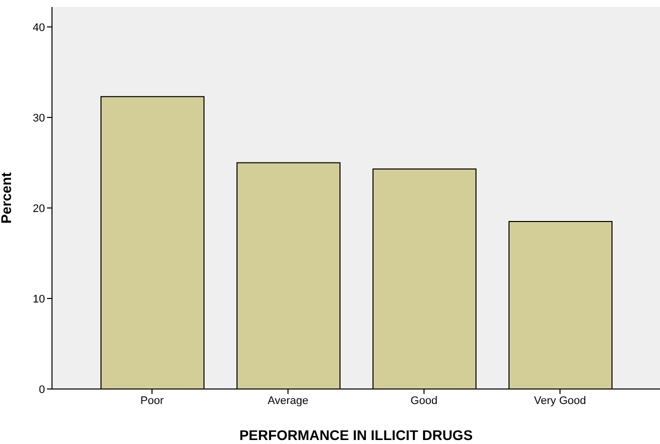  I want to click on y-tick-label: 0, so click(41, 390).